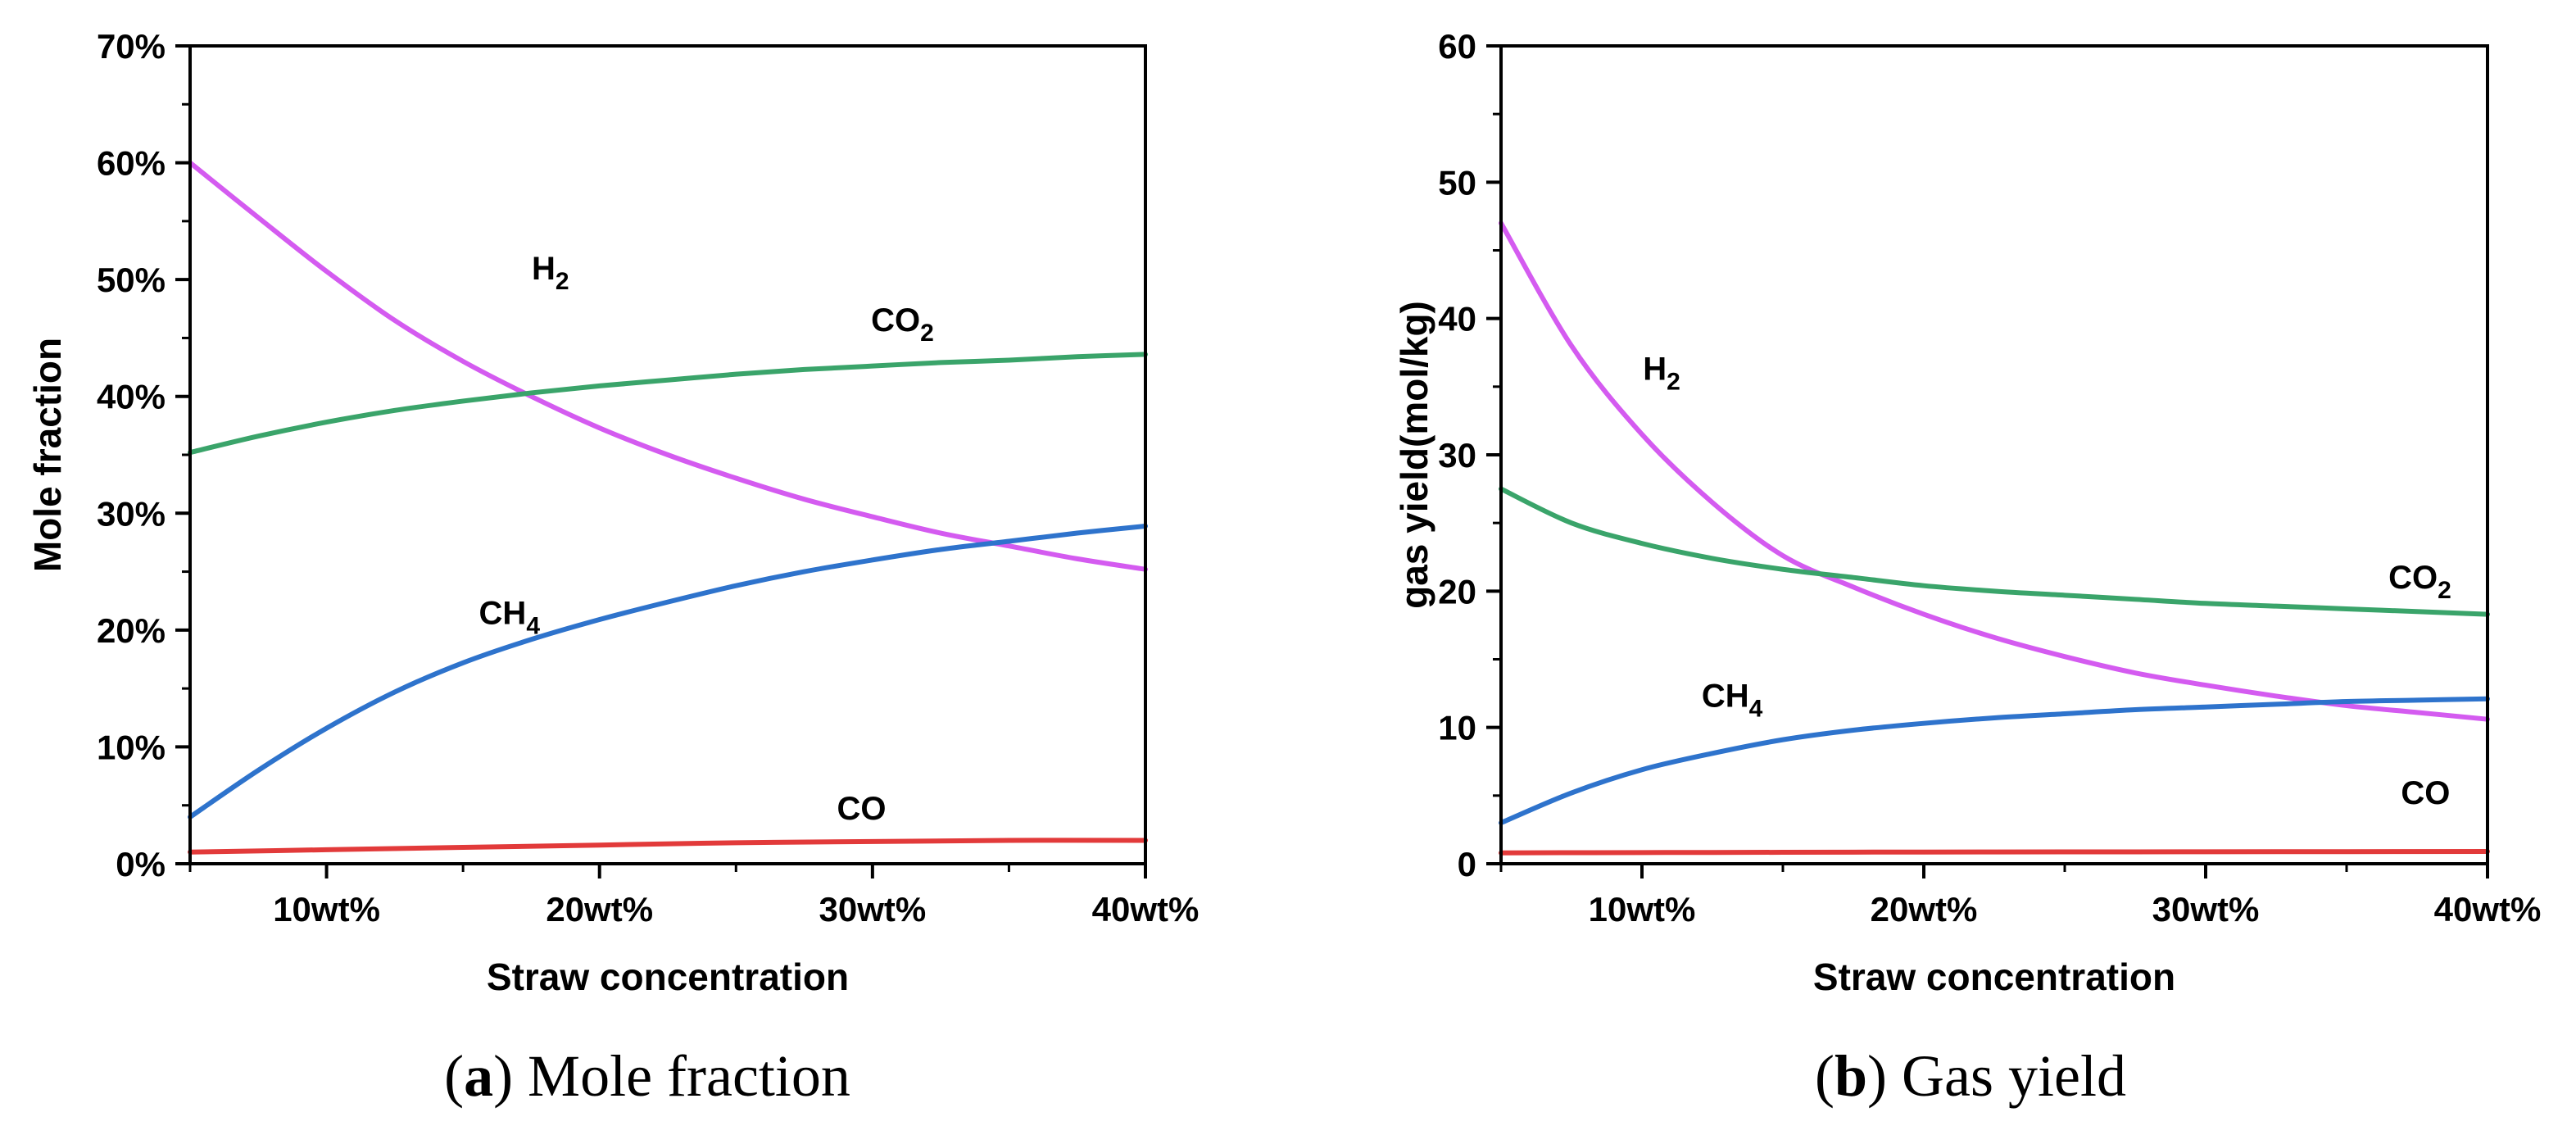 The width and height of the screenshot is (2576, 1135). I want to click on y-tick-label: 30, so click(1457, 455).